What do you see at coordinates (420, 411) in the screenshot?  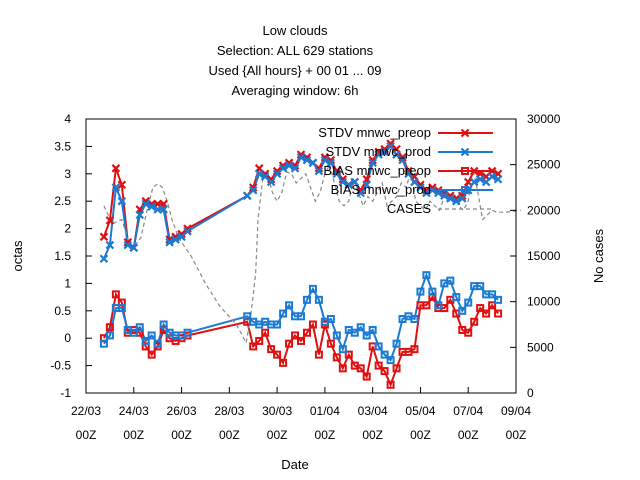 I see `x-tick-date-label: 05/04` at bounding box center [420, 411].